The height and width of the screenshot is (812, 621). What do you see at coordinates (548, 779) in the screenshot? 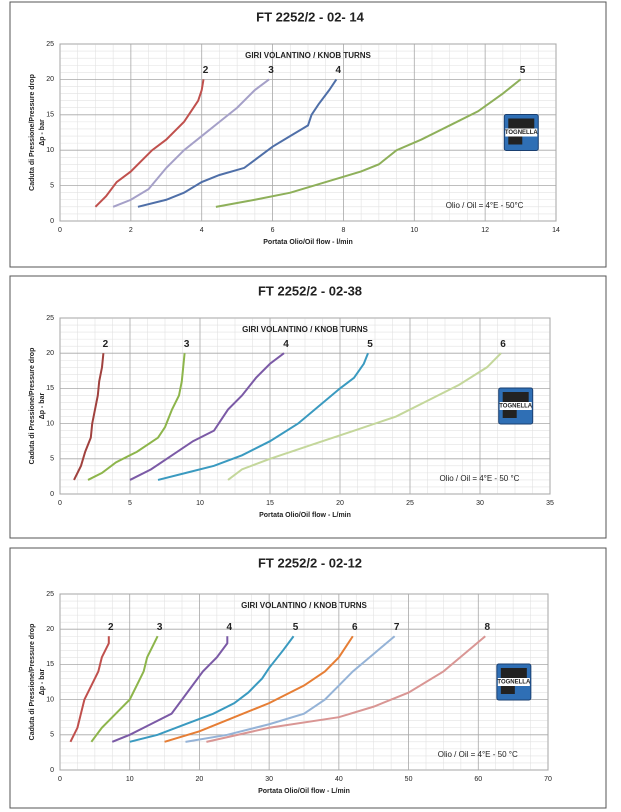
I see `x-tick-label: 70` at bounding box center [548, 779].